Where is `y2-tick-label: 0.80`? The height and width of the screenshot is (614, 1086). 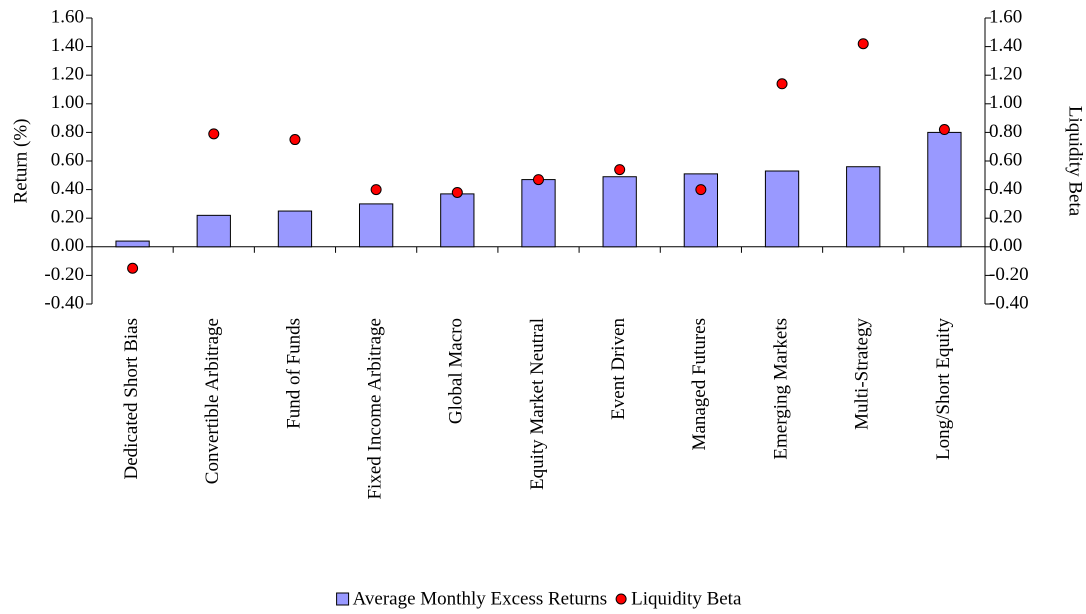 y2-tick-label: 0.80 is located at coordinates (1005, 131).